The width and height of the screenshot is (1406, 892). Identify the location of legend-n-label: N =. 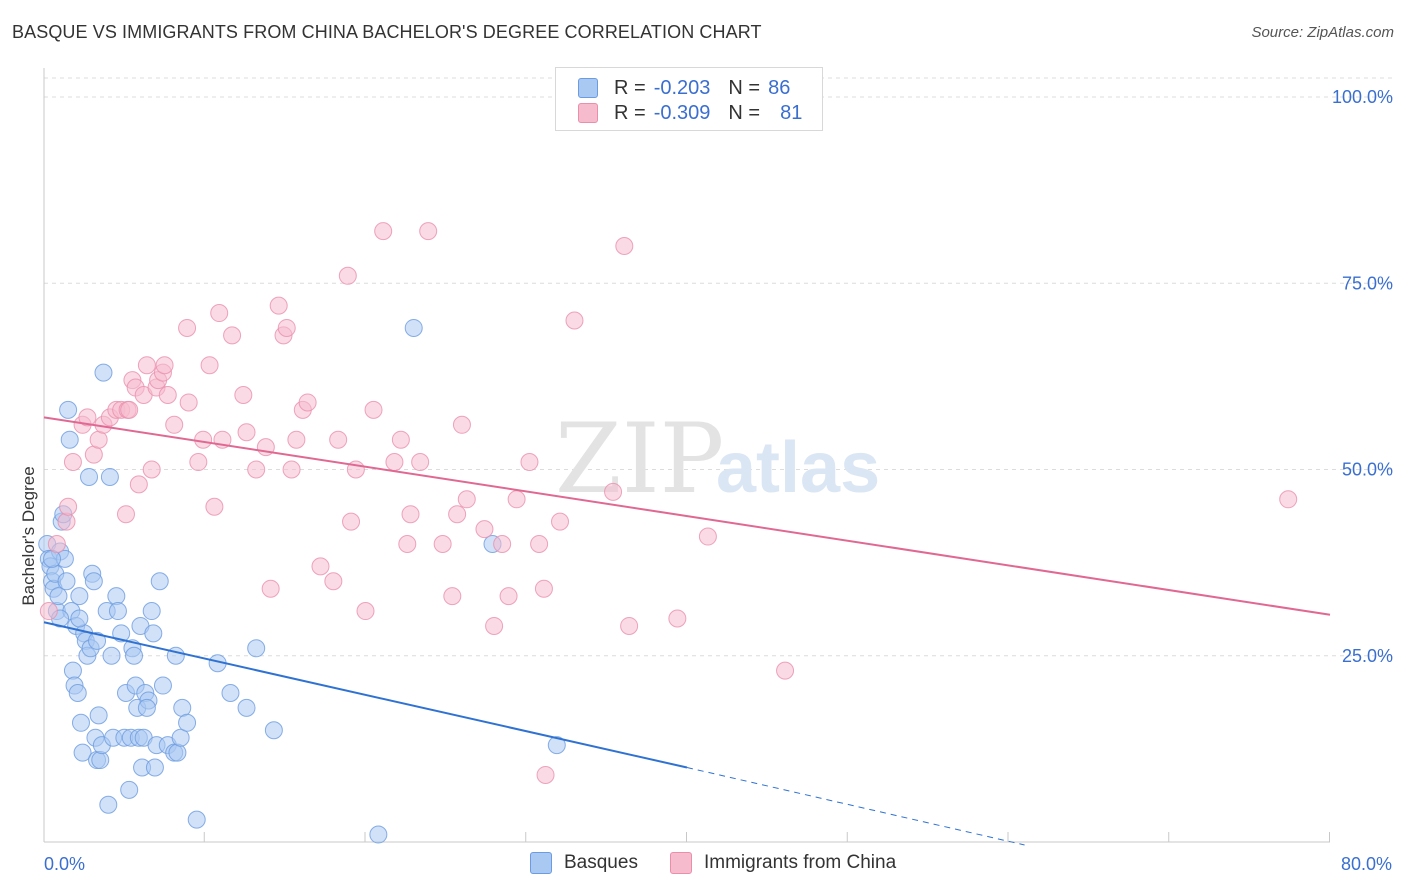
(744, 87).